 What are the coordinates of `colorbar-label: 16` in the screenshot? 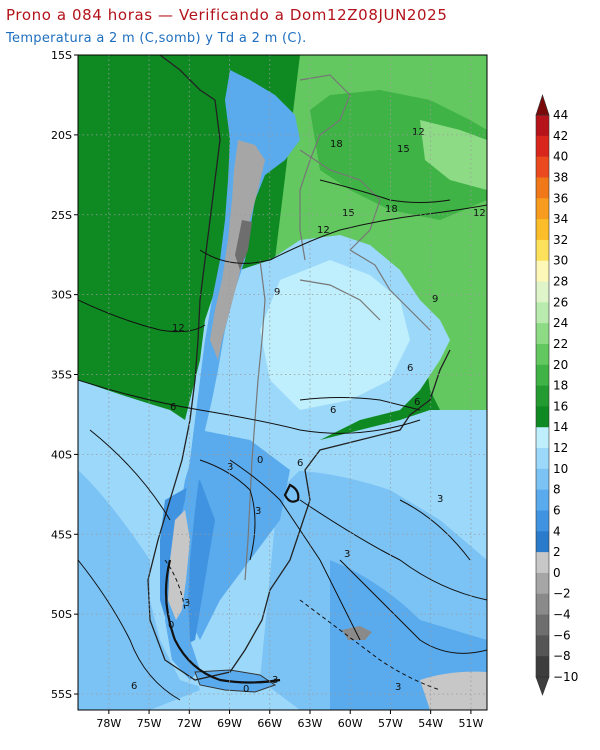 It's located at (560, 406).